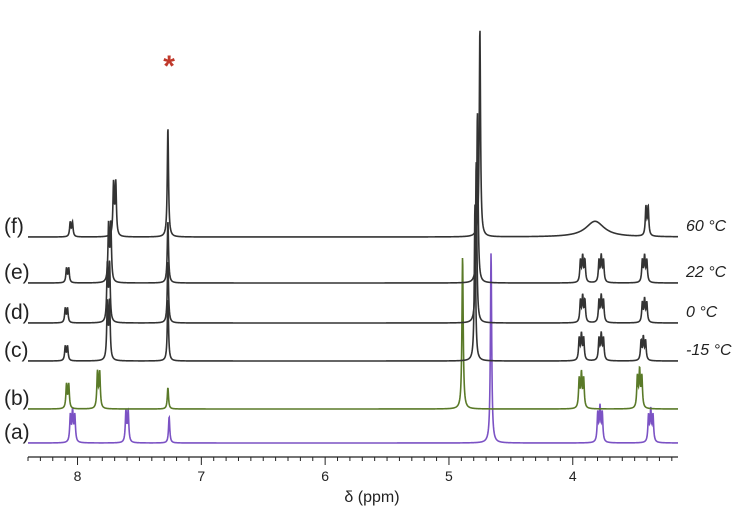 Image resolution: width=742 pixels, height=520 pixels. What do you see at coordinates (14, 226) in the screenshot?
I see `spectrum-label: (f)` at bounding box center [14, 226].